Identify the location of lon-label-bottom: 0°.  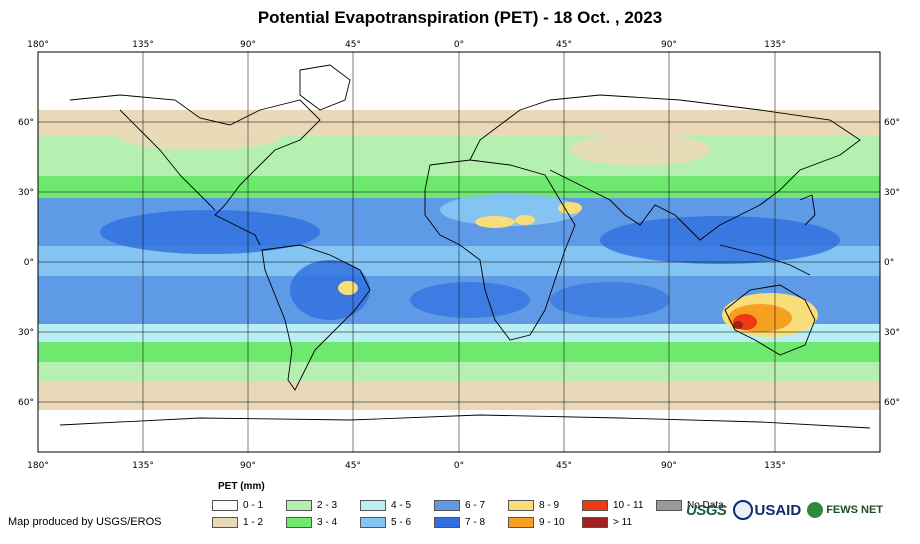
(459, 466).